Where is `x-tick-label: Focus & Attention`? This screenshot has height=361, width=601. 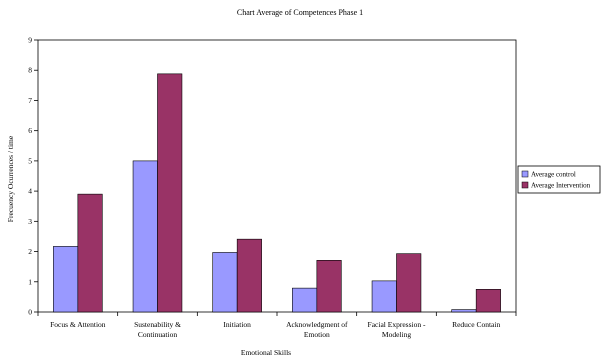 x-tick-label: Focus & Attention is located at coordinates (78, 324).